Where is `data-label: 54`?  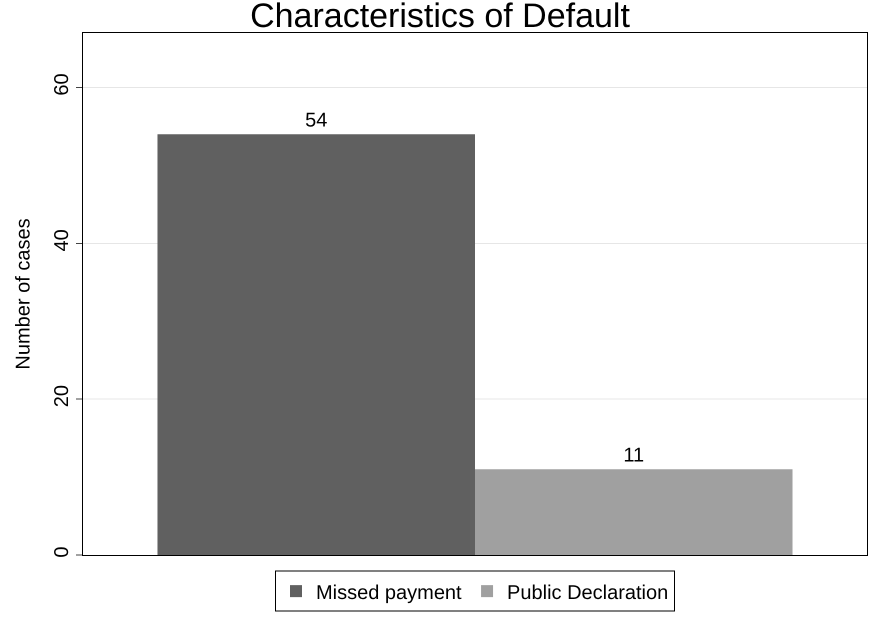 data-label: 54 is located at coordinates (316, 120).